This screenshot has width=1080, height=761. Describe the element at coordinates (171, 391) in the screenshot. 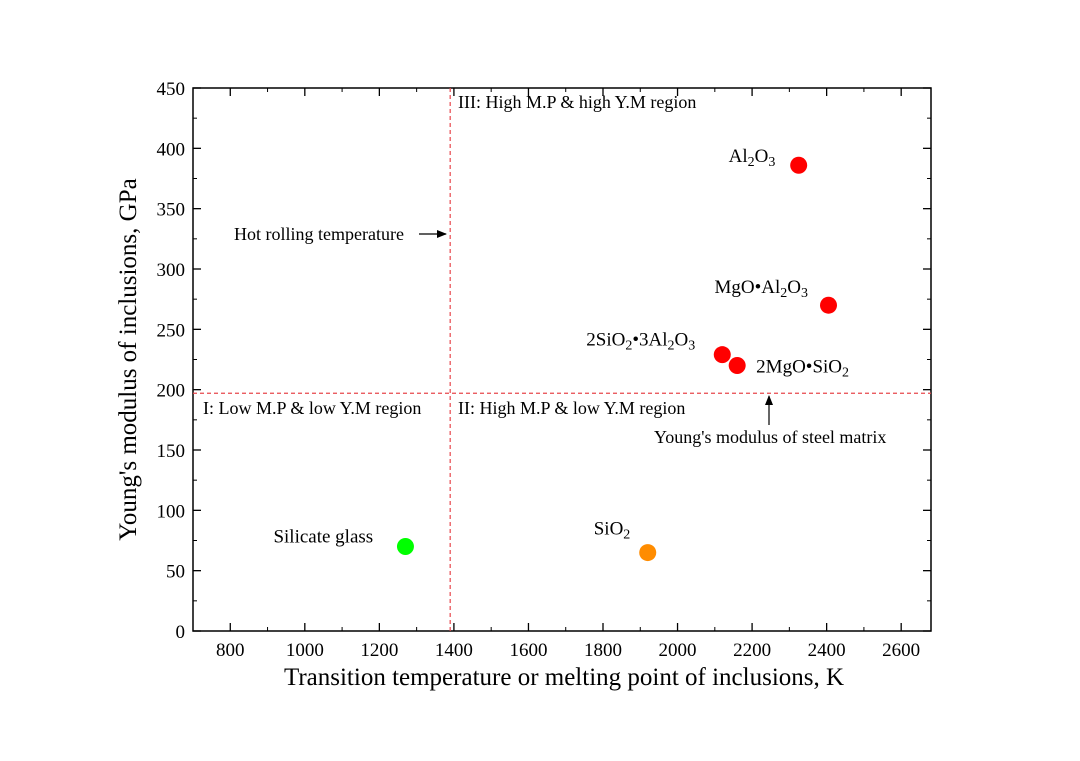

I see `y-tick-label: 200` at that location.